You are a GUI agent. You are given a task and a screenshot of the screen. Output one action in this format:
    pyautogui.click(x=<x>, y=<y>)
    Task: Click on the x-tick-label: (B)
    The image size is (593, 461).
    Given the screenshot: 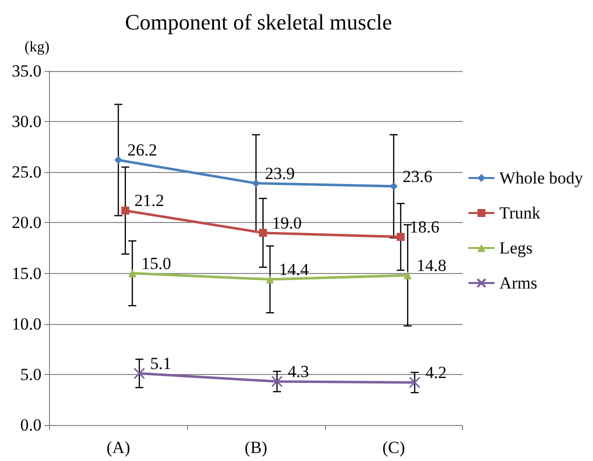 What is the action you would take?
    pyautogui.click(x=256, y=447)
    